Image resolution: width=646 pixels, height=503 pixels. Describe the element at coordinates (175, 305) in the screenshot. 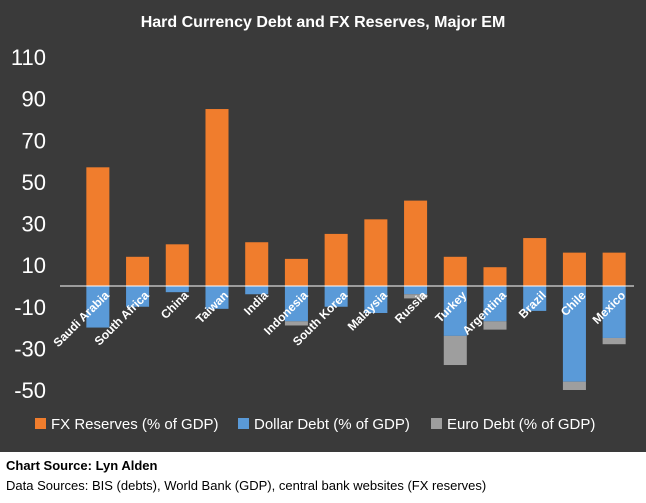

I see `x-category-label: China` at that location.